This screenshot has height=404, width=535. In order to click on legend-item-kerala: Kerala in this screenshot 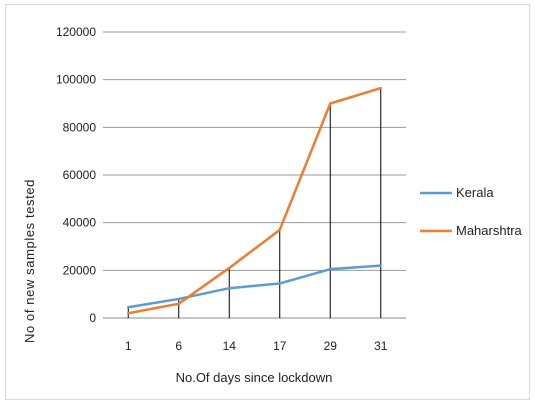, I will do `click(457, 192)`.